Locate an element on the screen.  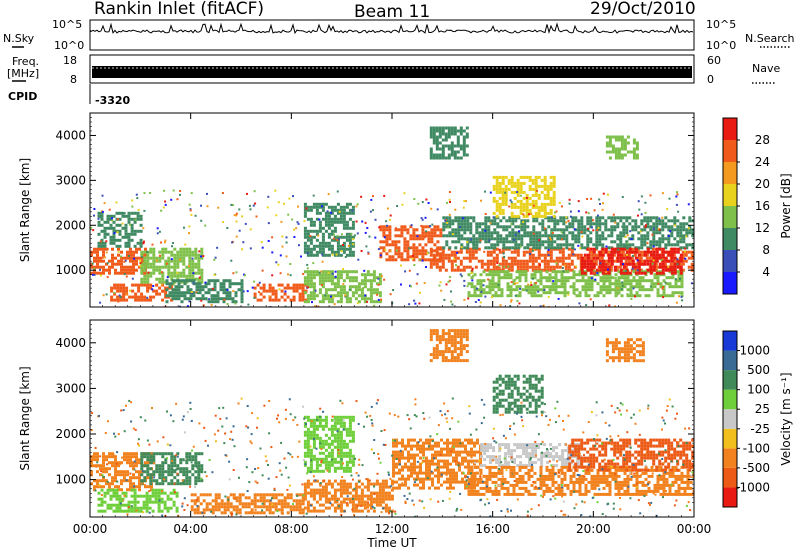
xtick-label: 08:00 is located at coordinates (291, 529).